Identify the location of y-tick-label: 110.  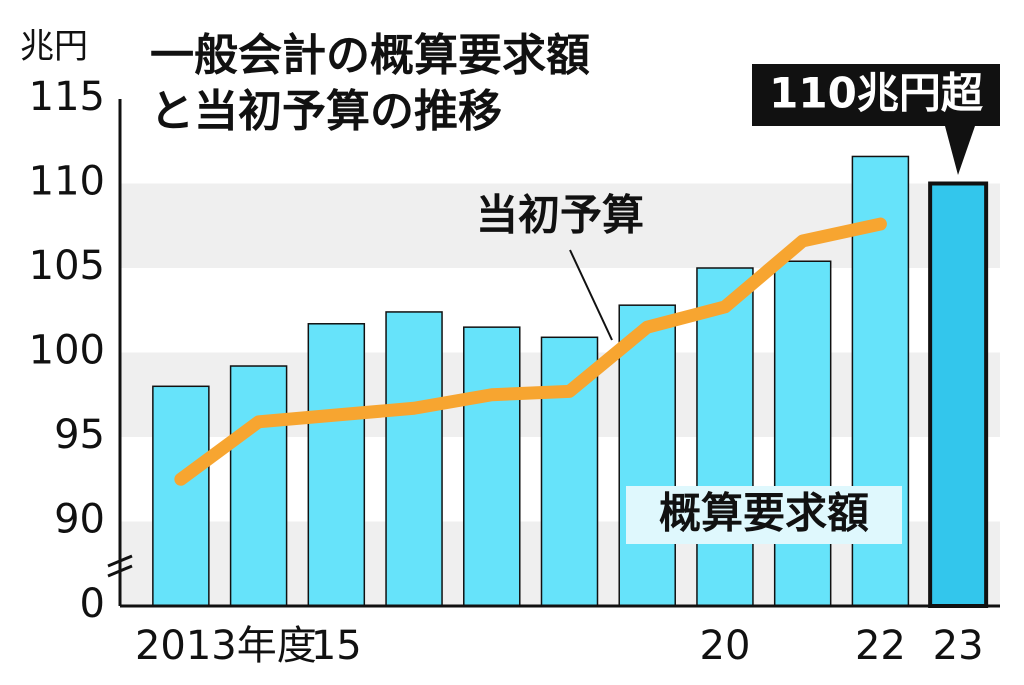
(67, 182).